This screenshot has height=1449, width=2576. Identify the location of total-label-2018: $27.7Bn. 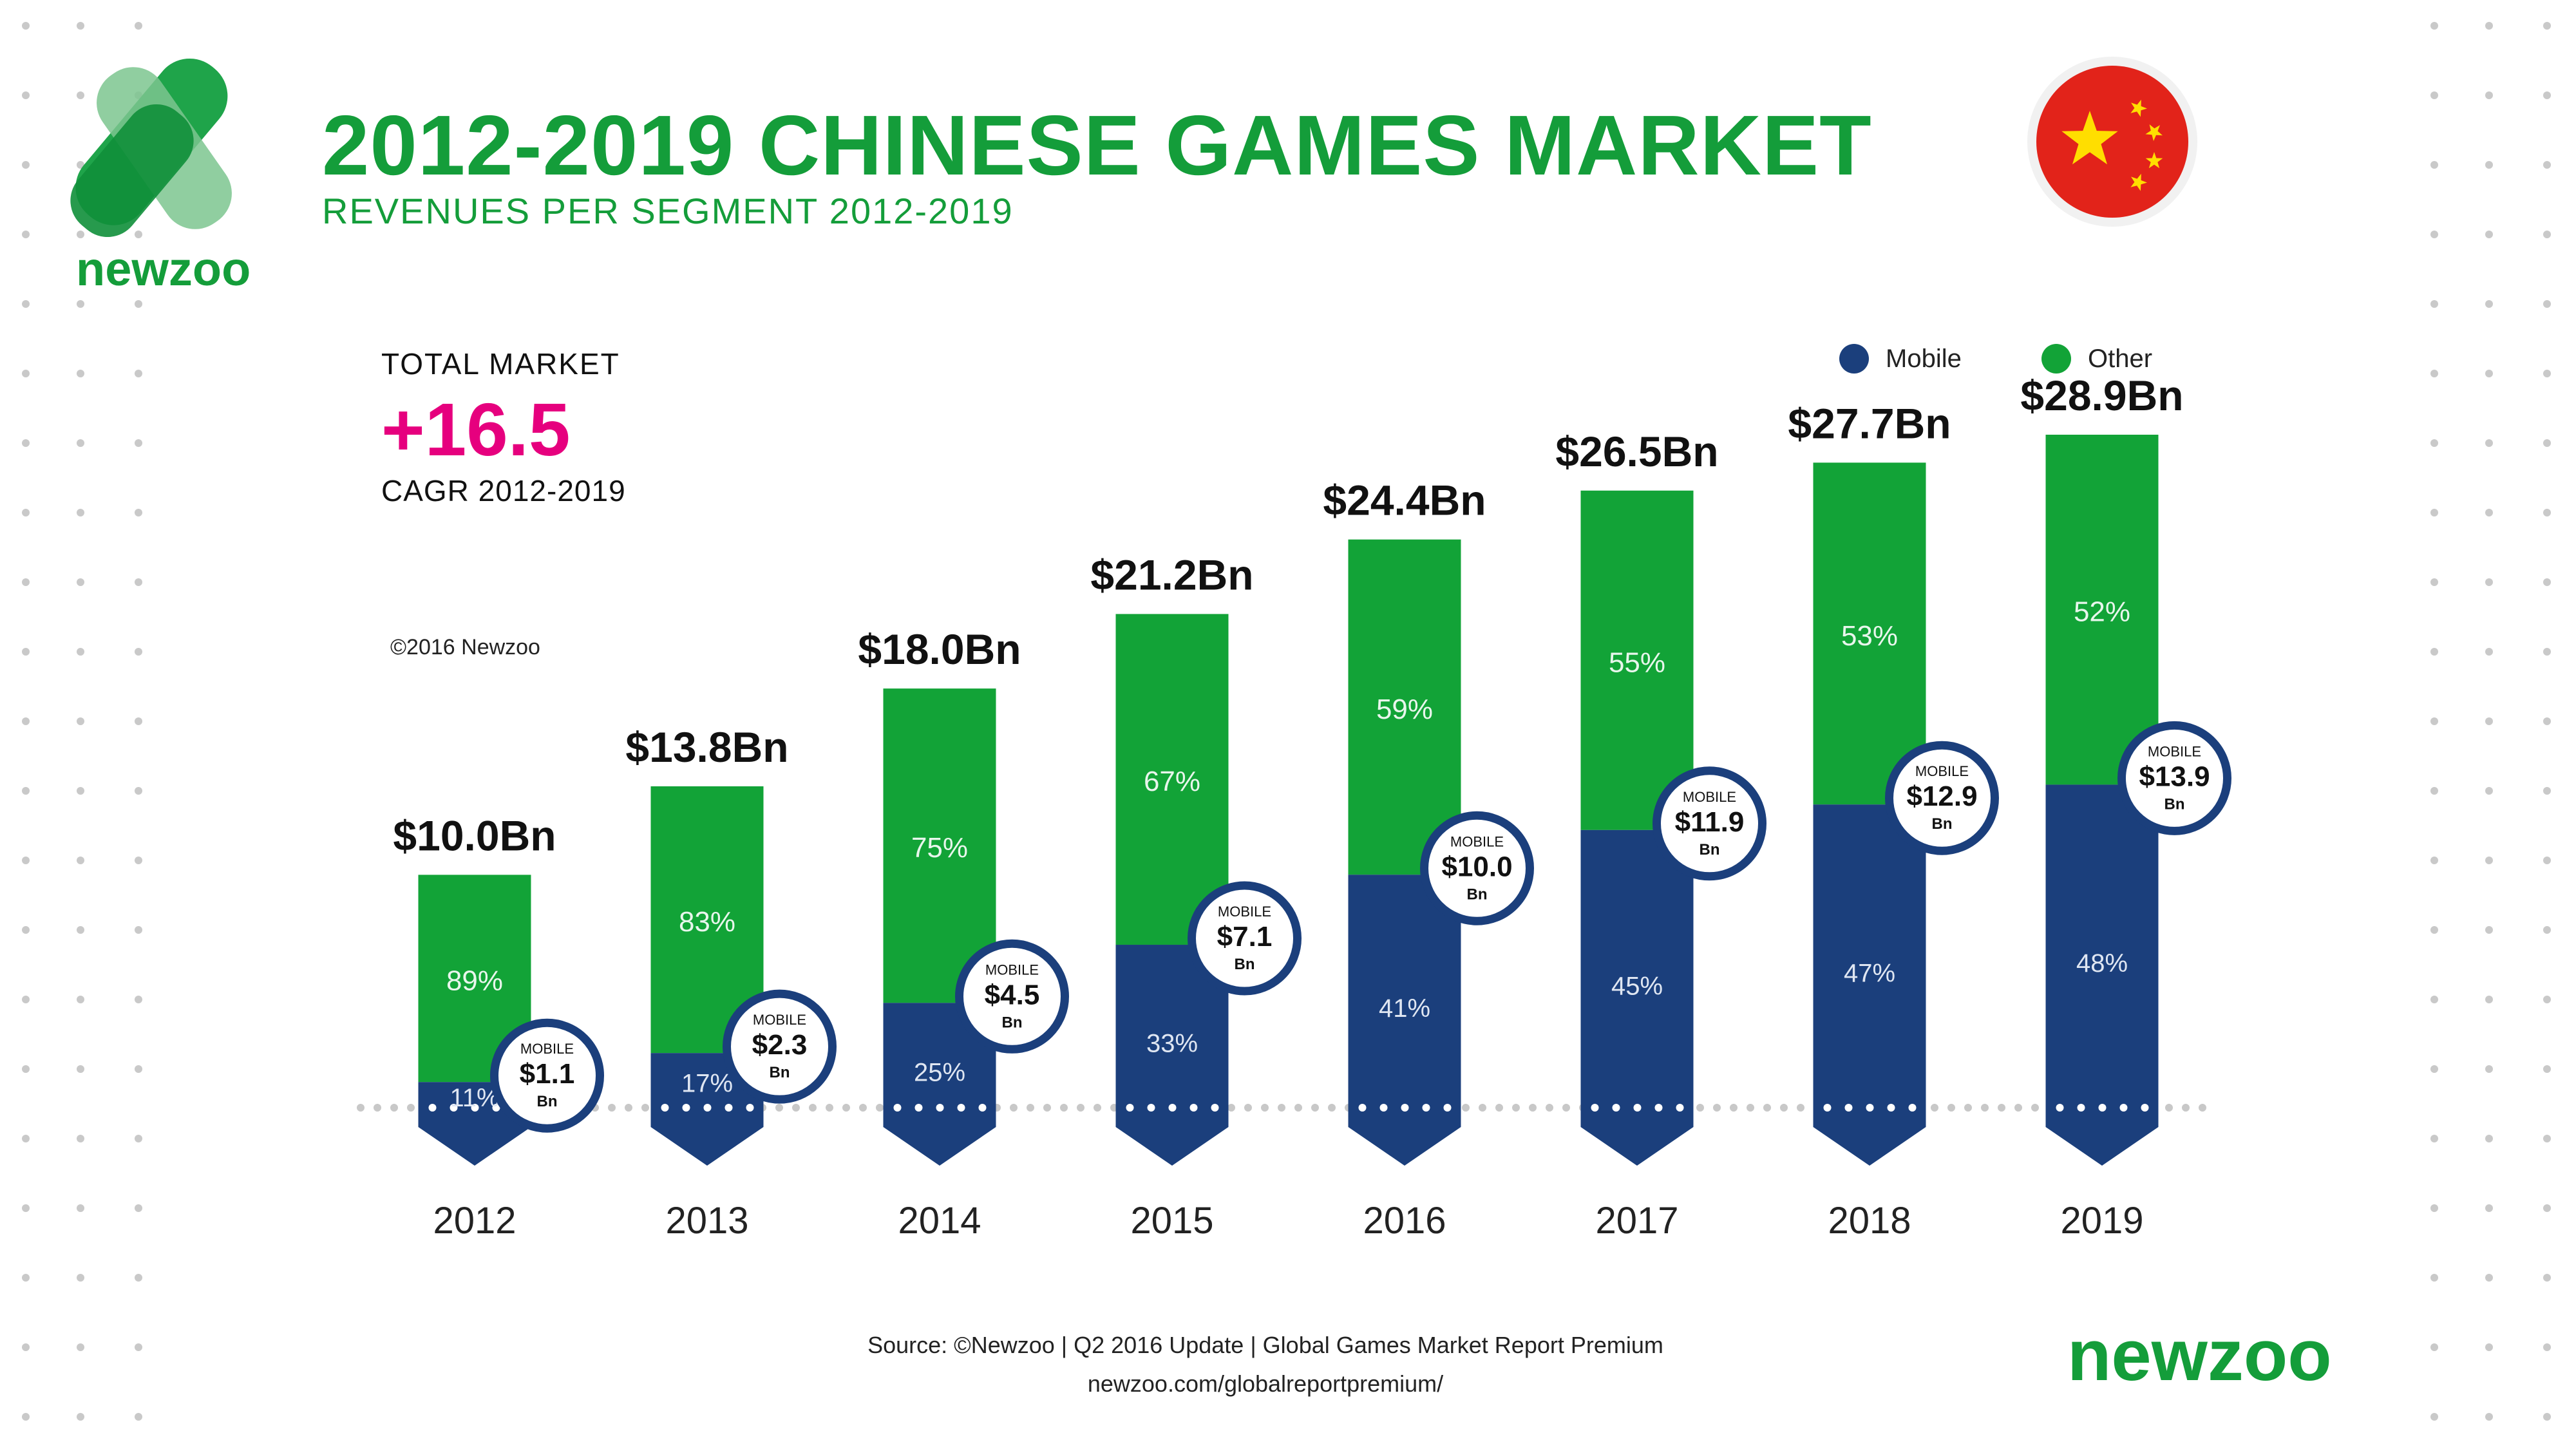
(1869, 423).